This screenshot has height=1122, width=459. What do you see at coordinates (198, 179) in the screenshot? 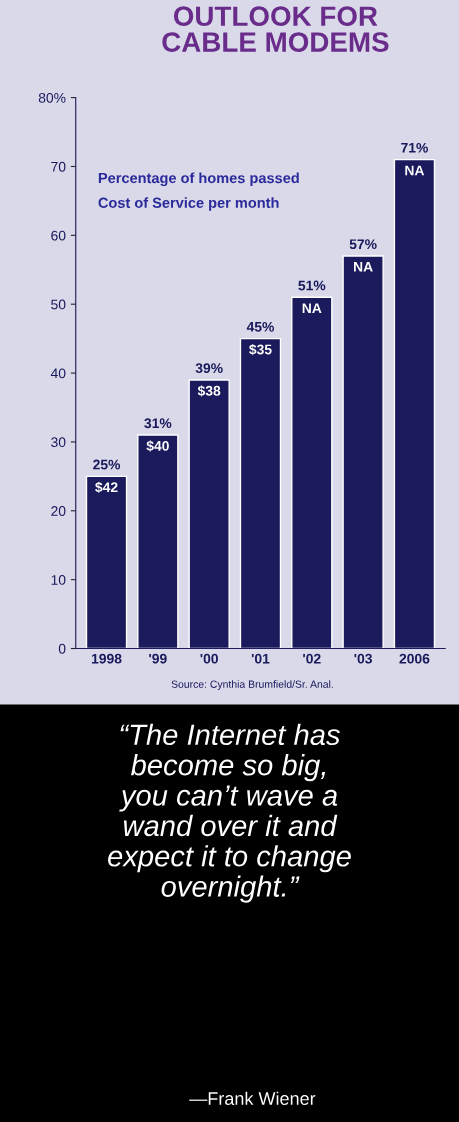
I see `annotation: Percentage of homes passed` at bounding box center [198, 179].